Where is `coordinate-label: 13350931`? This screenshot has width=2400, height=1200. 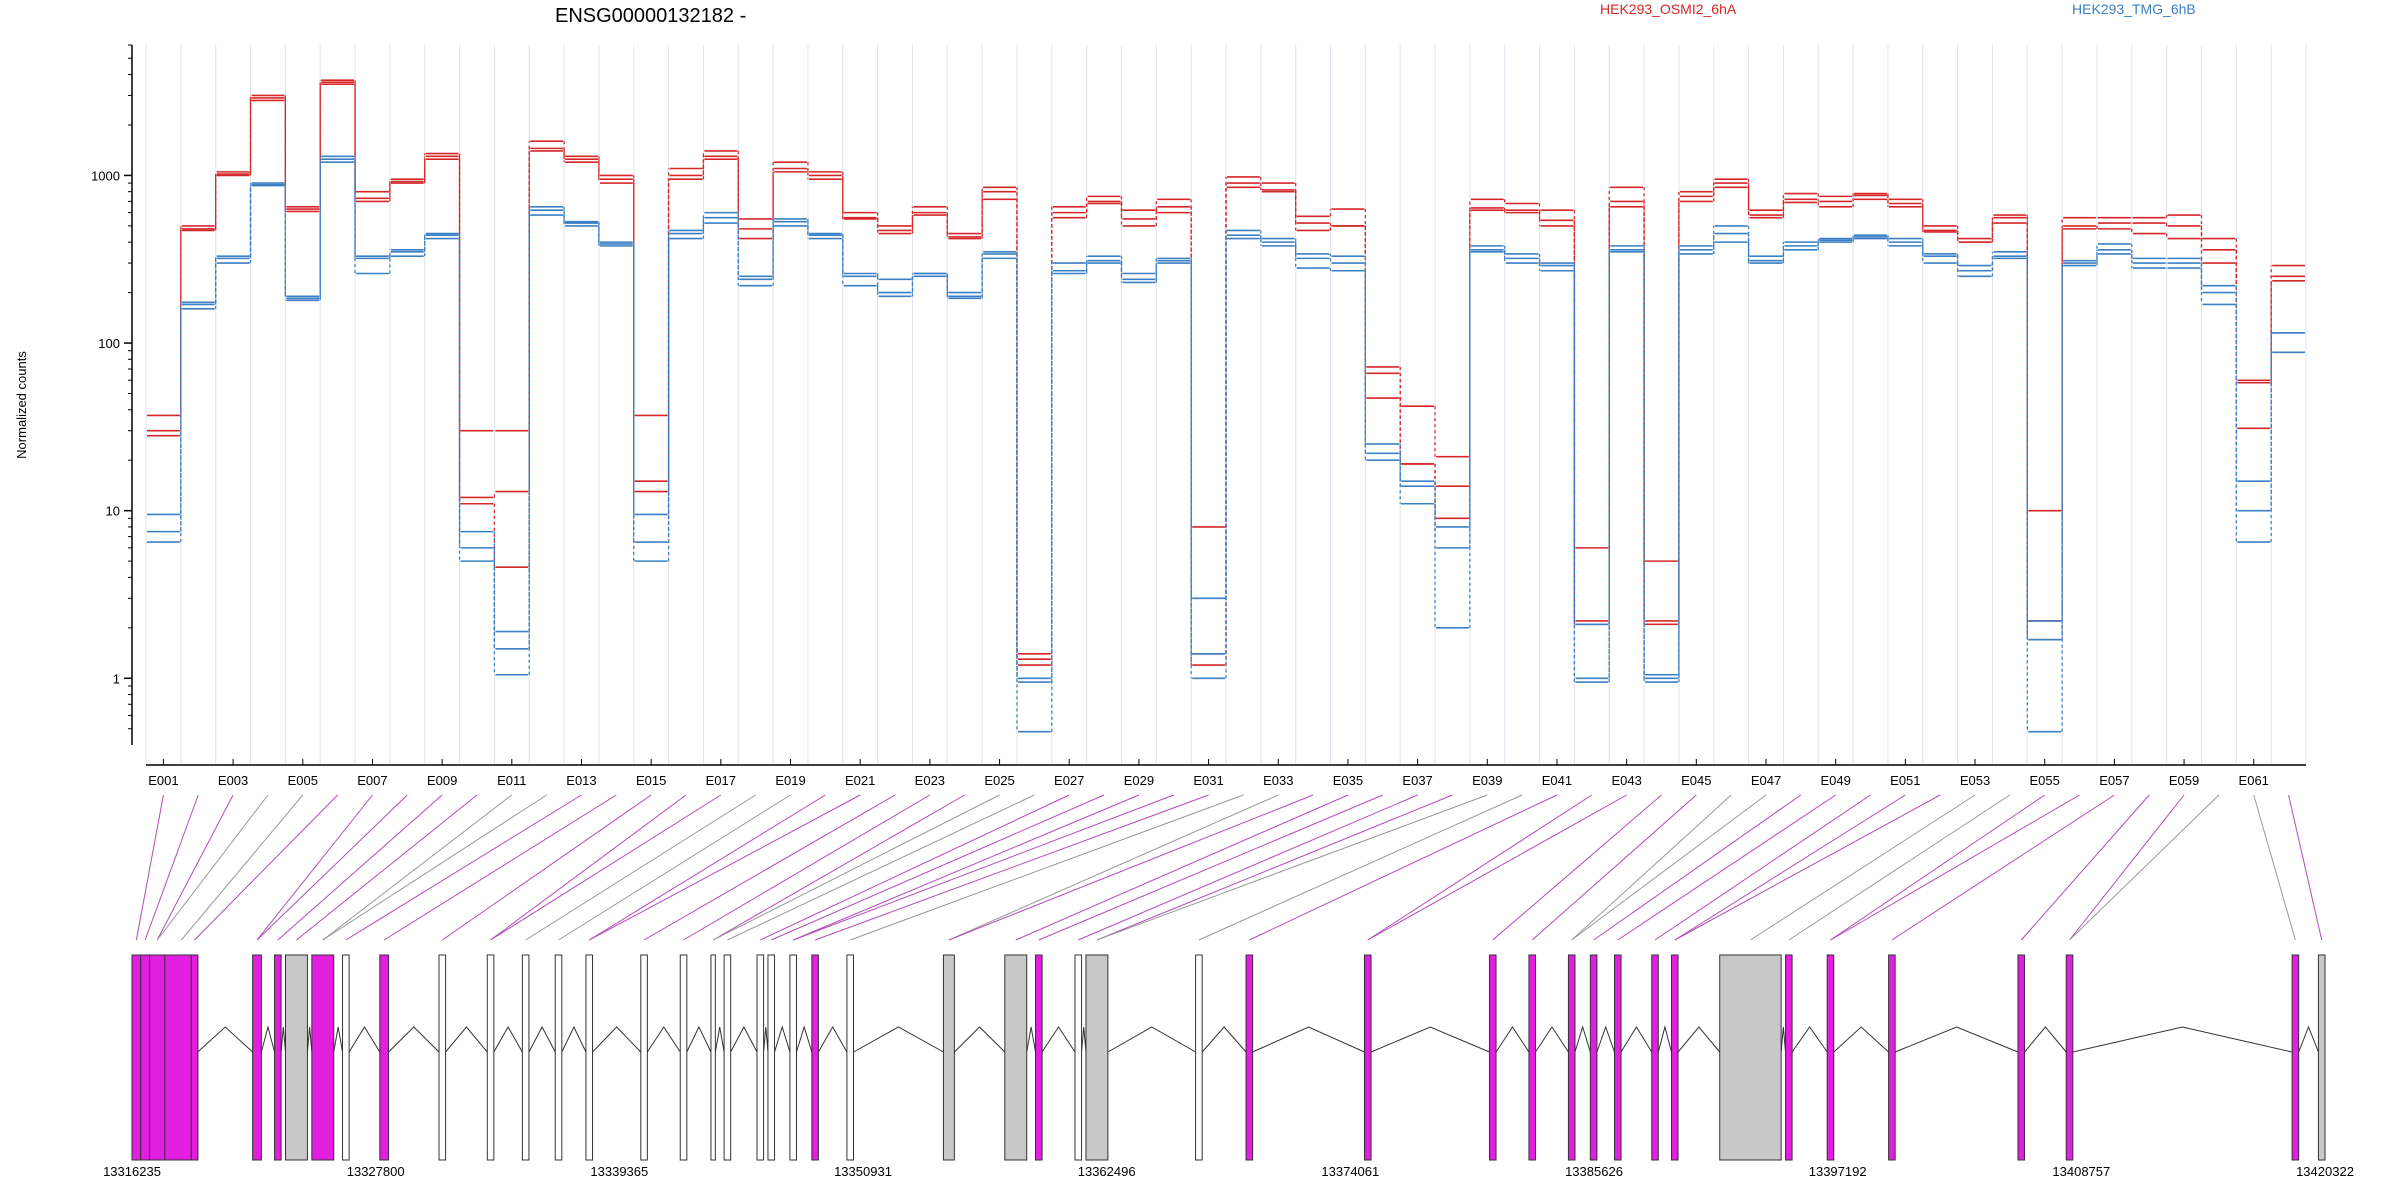
coordinate-label: 13350931 is located at coordinates (863, 1171).